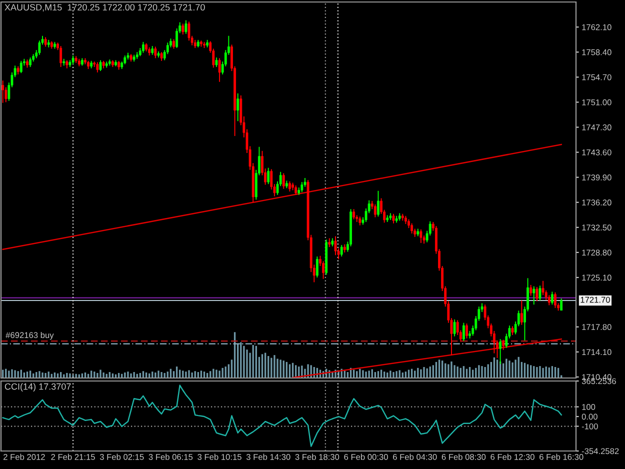  What do you see at coordinates (122, 457) in the screenshot?
I see `x-tick-label: 3 Feb 02:15` at bounding box center [122, 457].